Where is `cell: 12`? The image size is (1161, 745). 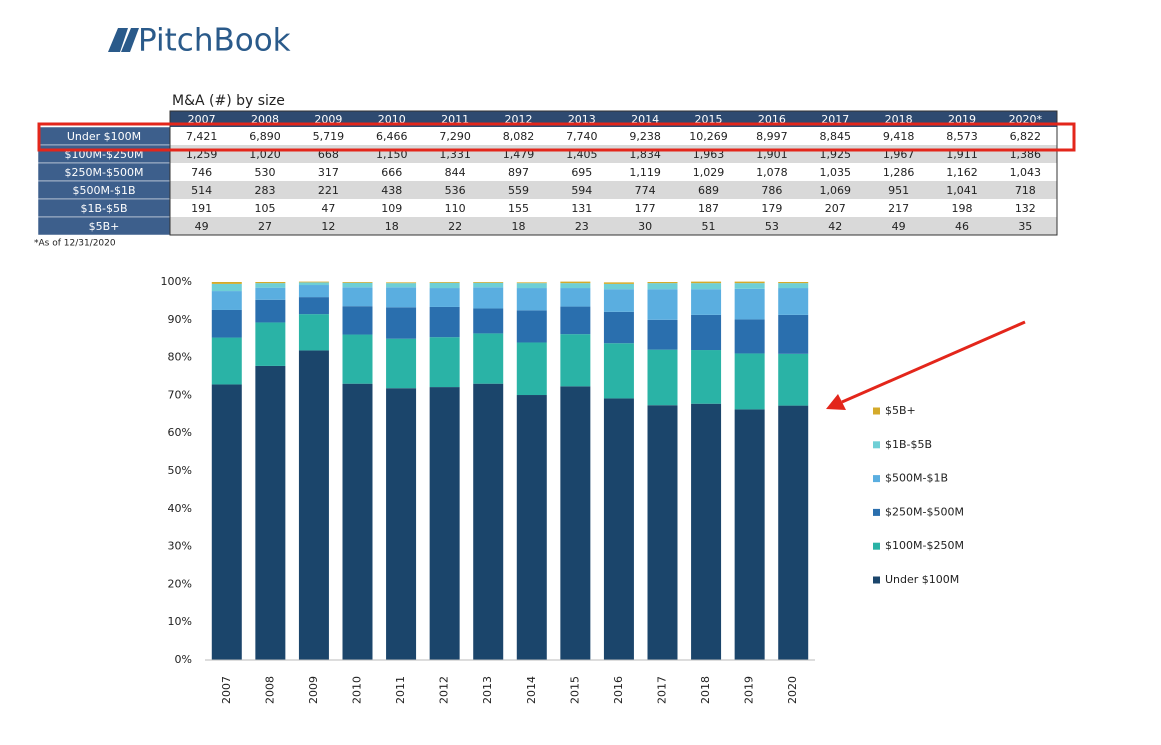
cell: 12 is located at coordinates (328, 226).